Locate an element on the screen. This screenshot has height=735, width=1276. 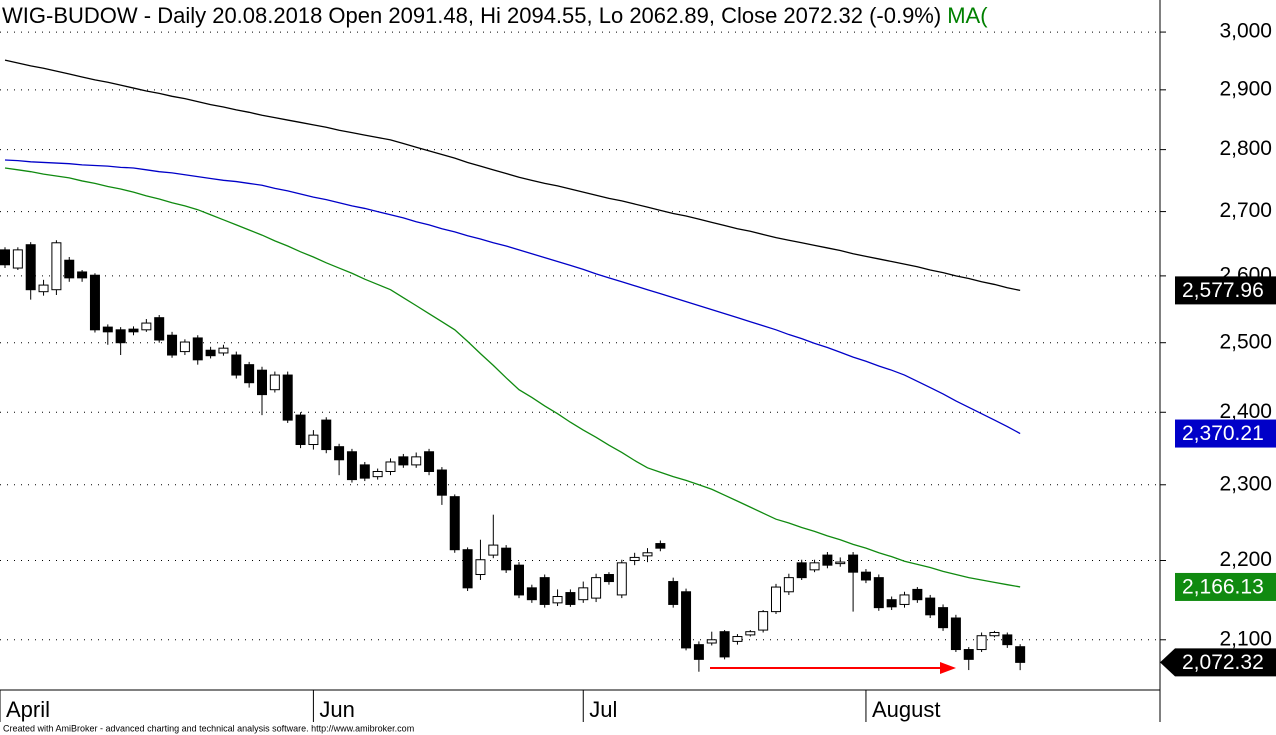
y-tick-label: 2,700 is located at coordinates (1245, 210).